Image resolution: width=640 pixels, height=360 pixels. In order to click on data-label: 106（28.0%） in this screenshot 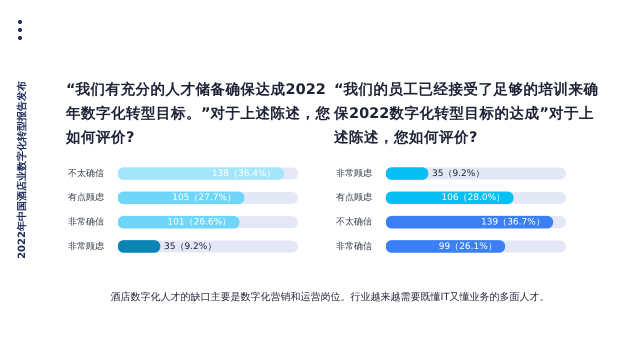, I will do `click(473, 198)`.